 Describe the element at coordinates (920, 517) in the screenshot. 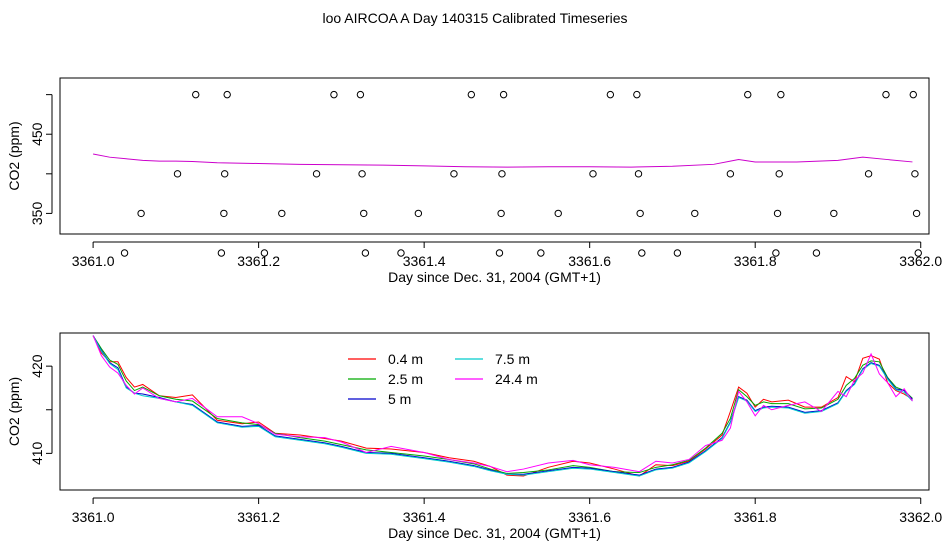

I see `bottom-x-tick-label: 3362.0` at that location.